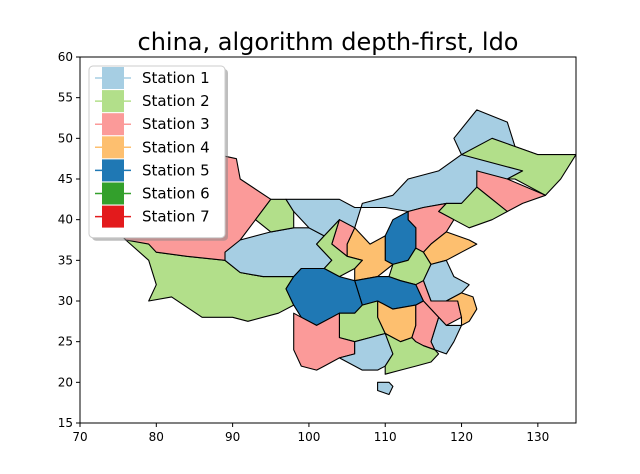  What do you see at coordinates (156, 437) in the screenshot?
I see `x-tick-label: 80` at bounding box center [156, 437].